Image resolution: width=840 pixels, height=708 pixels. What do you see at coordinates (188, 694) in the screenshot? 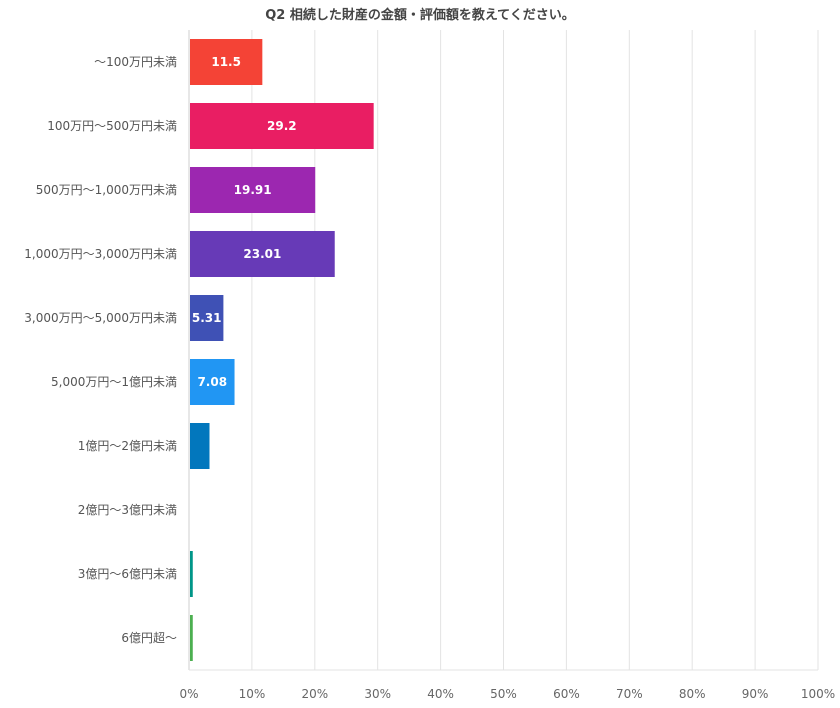
I see `x-tick-label: 0%` at bounding box center [188, 694].